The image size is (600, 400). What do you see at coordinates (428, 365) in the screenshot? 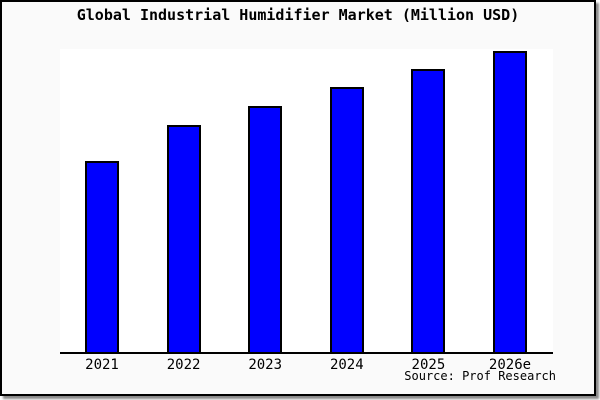
I see `x-tick-label-2025: 2025` at bounding box center [428, 365].